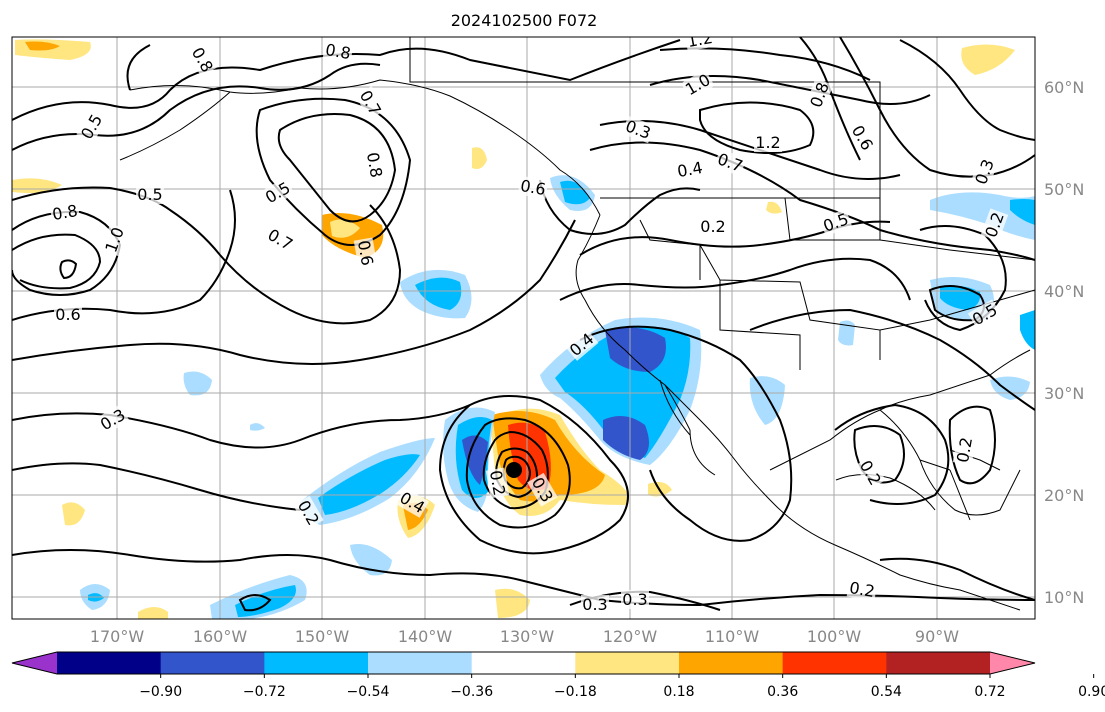 The height and width of the screenshot is (712, 1105). What do you see at coordinates (425, 636) in the screenshot?
I see `longitude-label: 140°W` at bounding box center [425, 636].